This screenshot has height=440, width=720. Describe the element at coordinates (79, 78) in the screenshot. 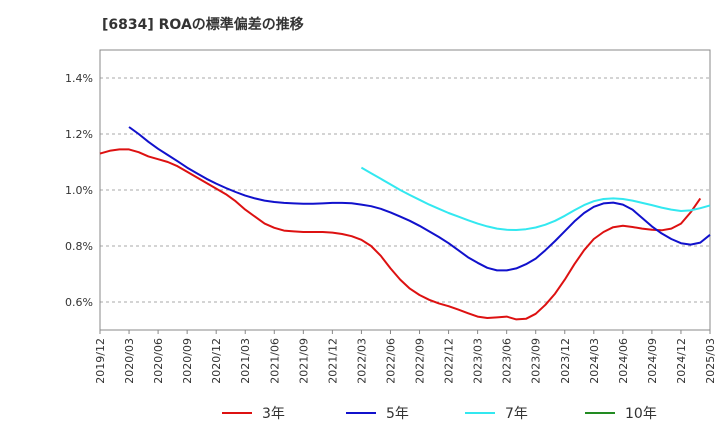

I see `y-tick-label: 1.4%` at that location.